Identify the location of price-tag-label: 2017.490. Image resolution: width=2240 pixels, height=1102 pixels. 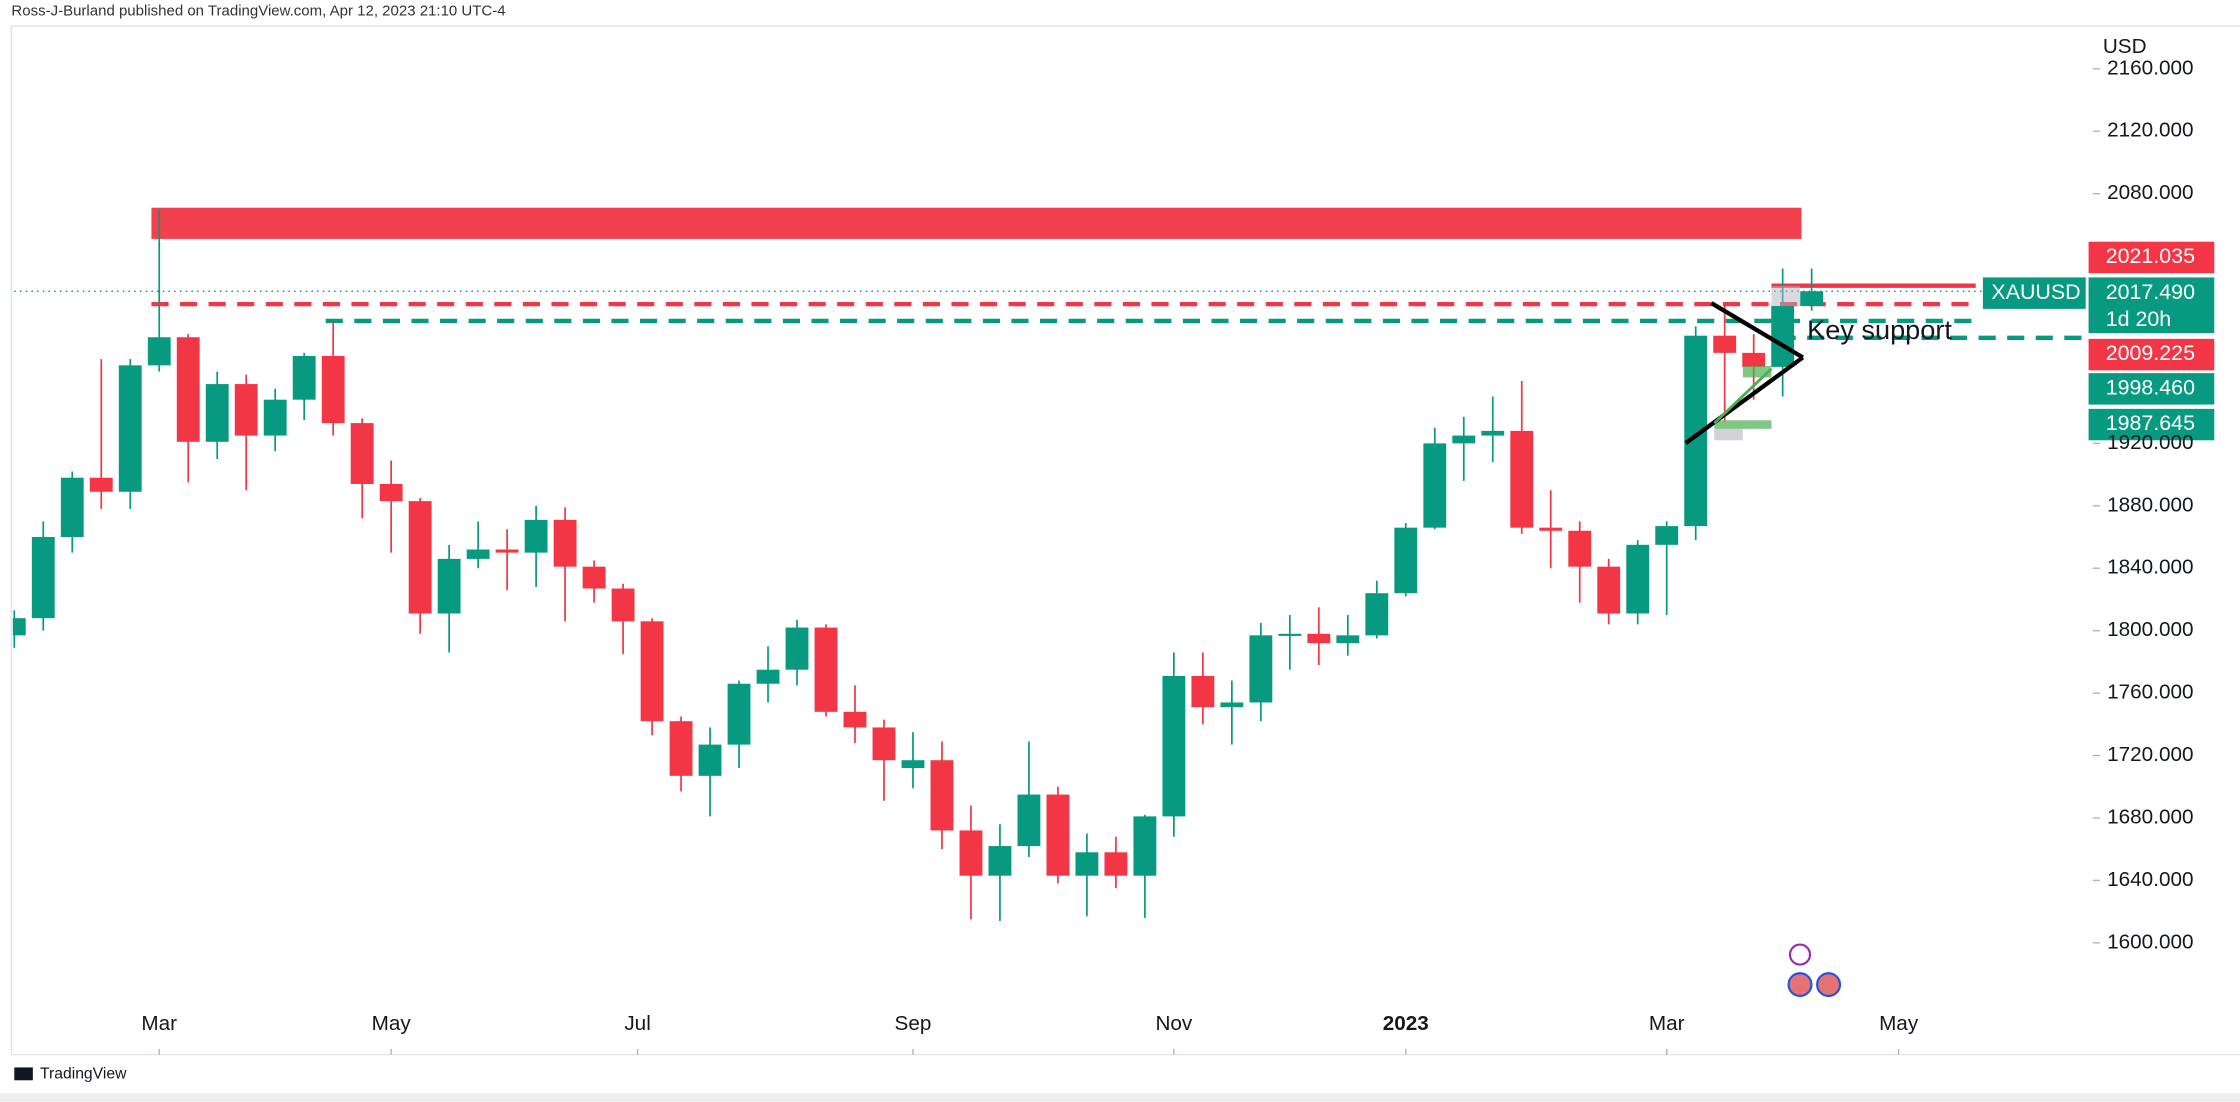
(2150, 292).